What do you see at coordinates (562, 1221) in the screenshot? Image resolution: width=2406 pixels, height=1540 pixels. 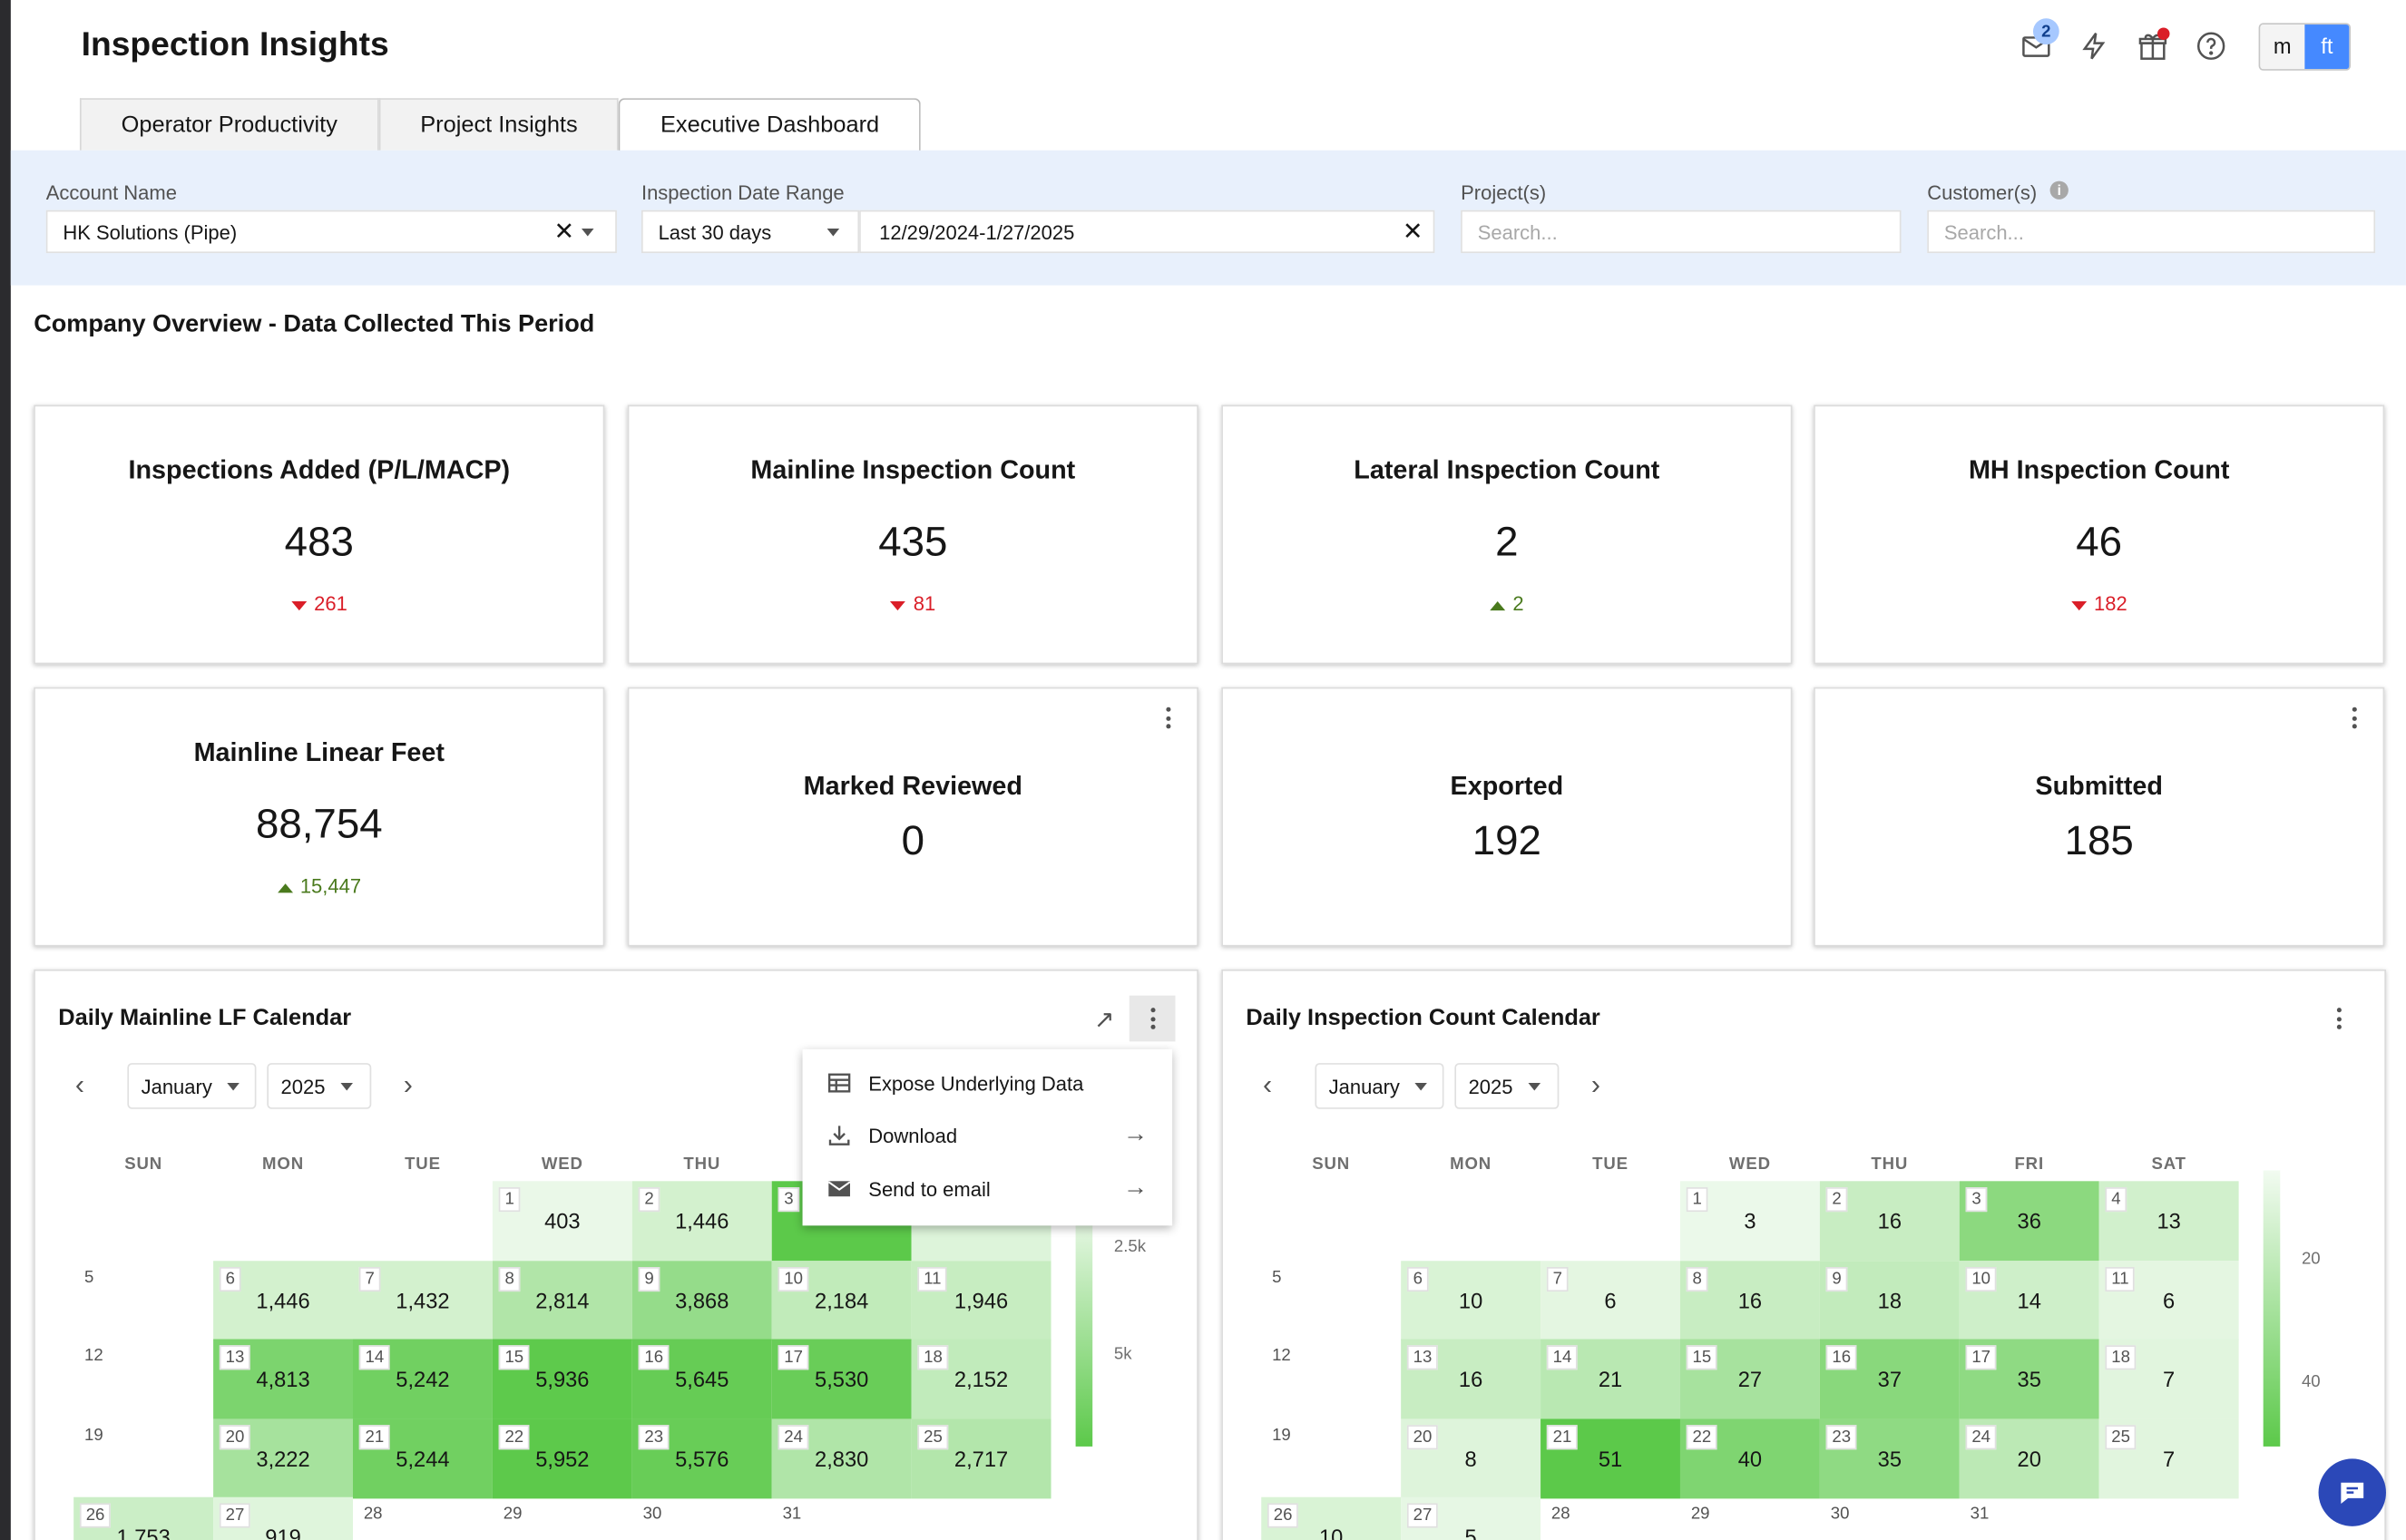 I see `calendar-day-cell: 1 403` at bounding box center [562, 1221].